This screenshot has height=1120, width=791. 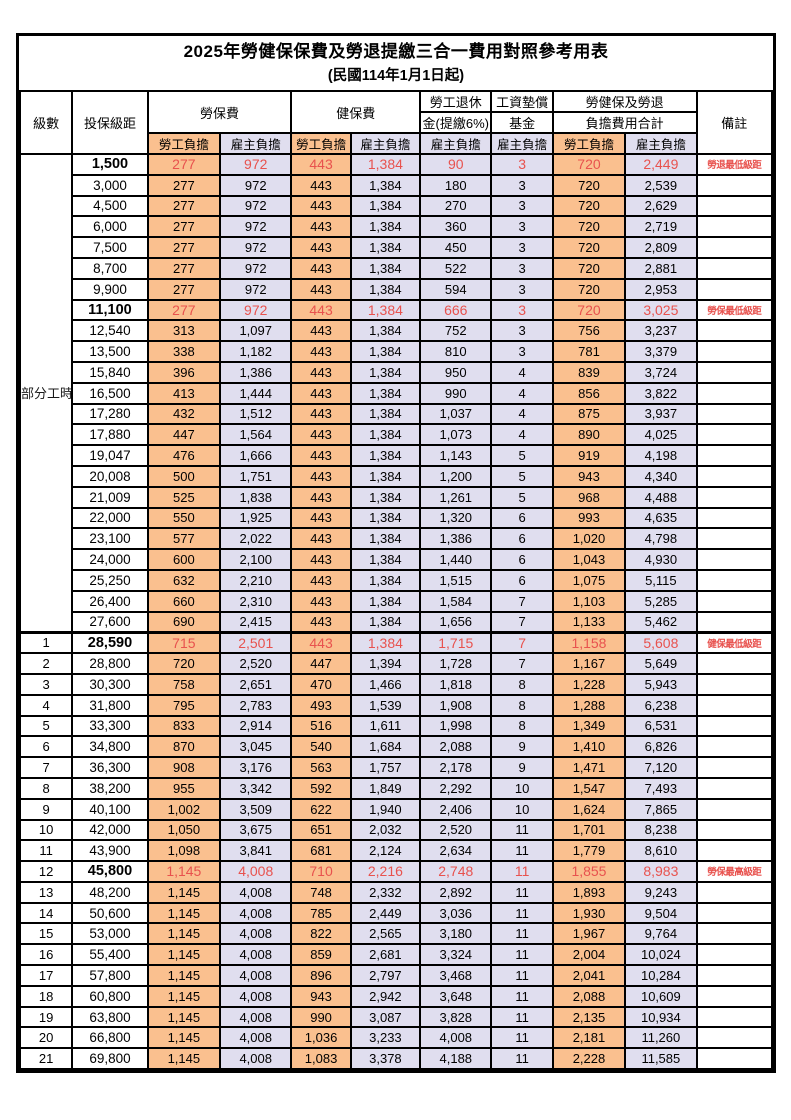 I want to click on cell-total-employer: 2,881, so click(x=661, y=268).